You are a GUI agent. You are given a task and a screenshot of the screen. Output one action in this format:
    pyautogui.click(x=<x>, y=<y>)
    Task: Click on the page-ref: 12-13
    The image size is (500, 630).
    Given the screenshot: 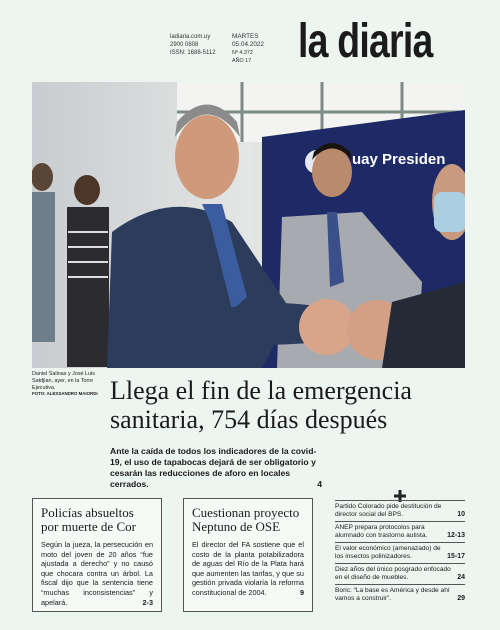 What is the action you would take?
    pyautogui.click(x=456, y=535)
    